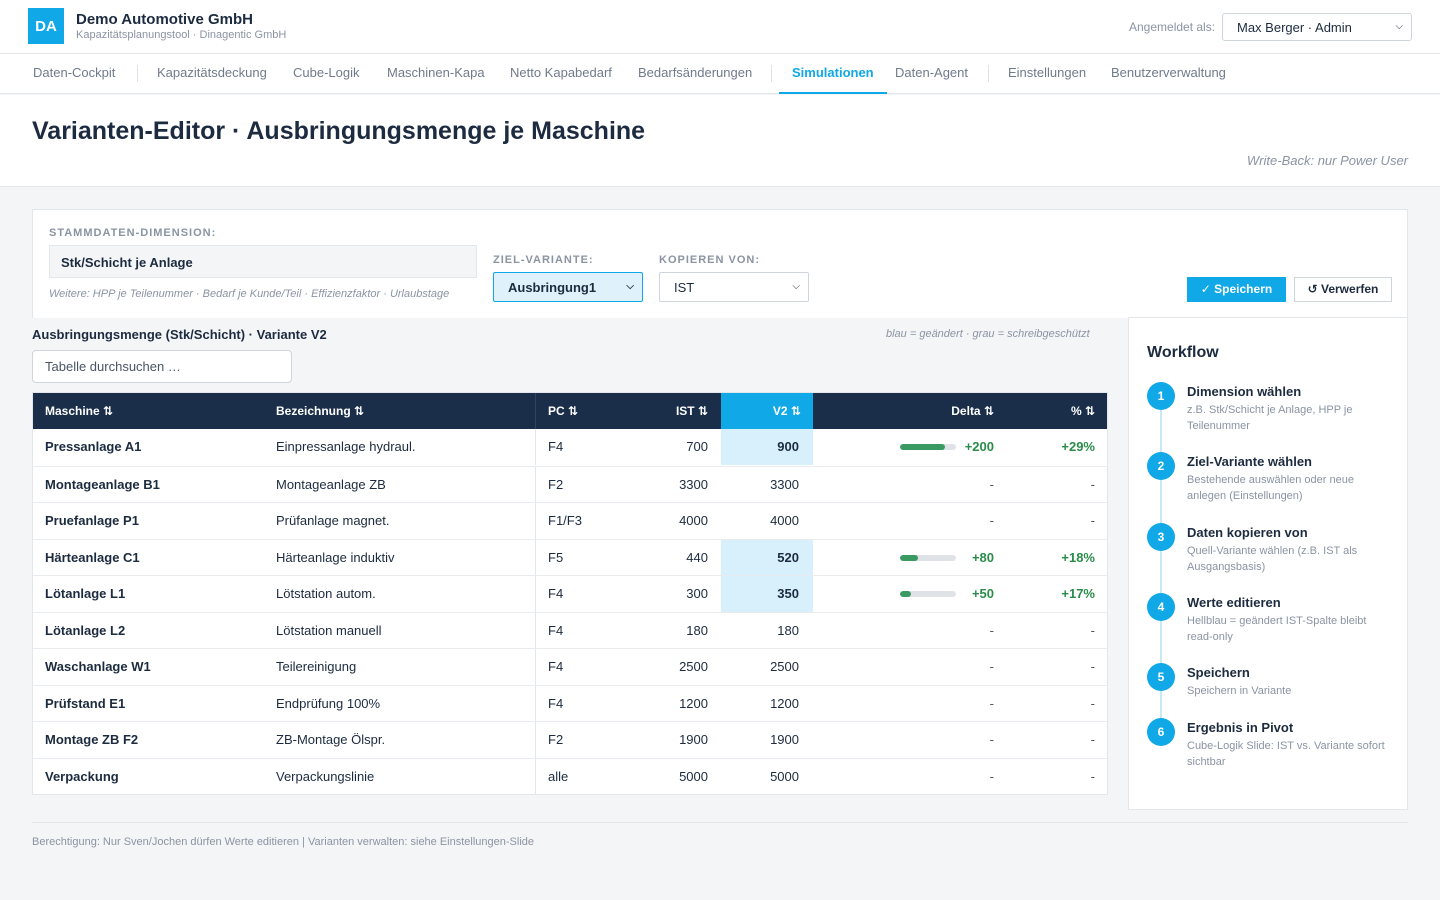 This screenshot has height=900, width=1440. What do you see at coordinates (1082, 411) in the screenshot?
I see `col-percent: % ⇅` at bounding box center [1082, 411].